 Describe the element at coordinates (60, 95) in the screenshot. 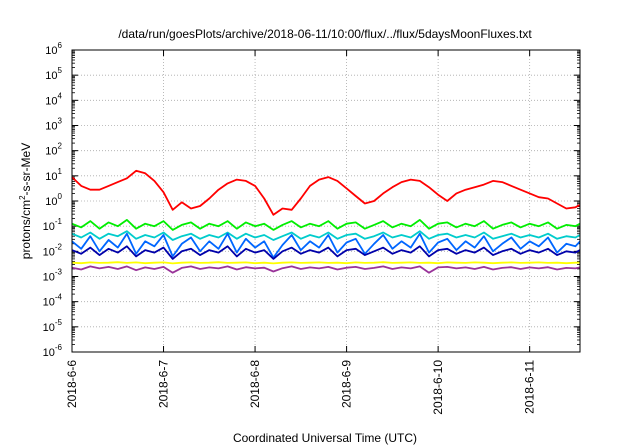

I see `y-tick-exponent: 4` at that location.